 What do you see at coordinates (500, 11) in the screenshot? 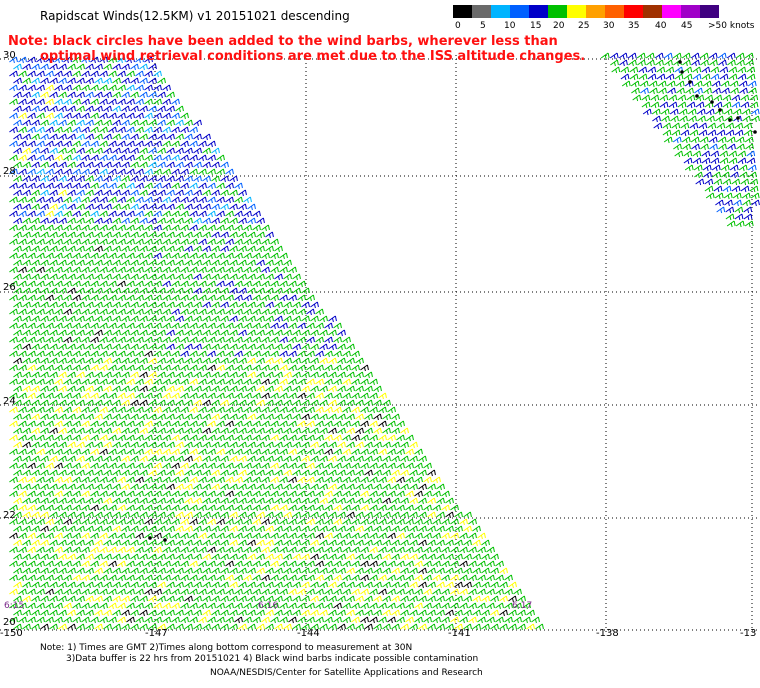
I see `legend-swatch` at bounding box center [500, 11].